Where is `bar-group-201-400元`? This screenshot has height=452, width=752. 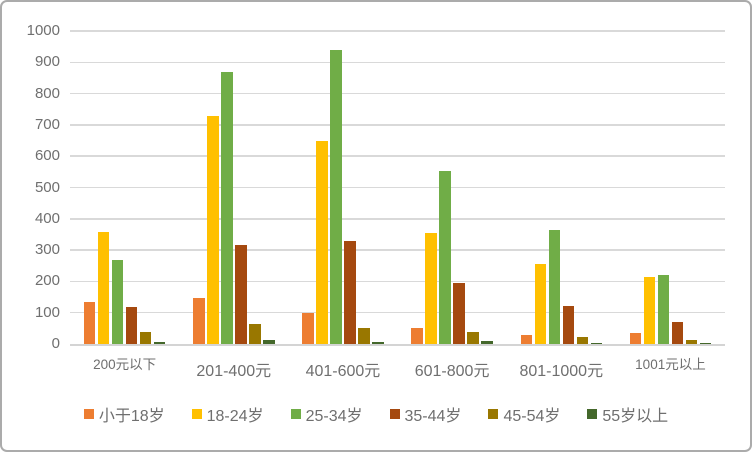
bar-group-201-400元 is located at coordinates (233, 187).